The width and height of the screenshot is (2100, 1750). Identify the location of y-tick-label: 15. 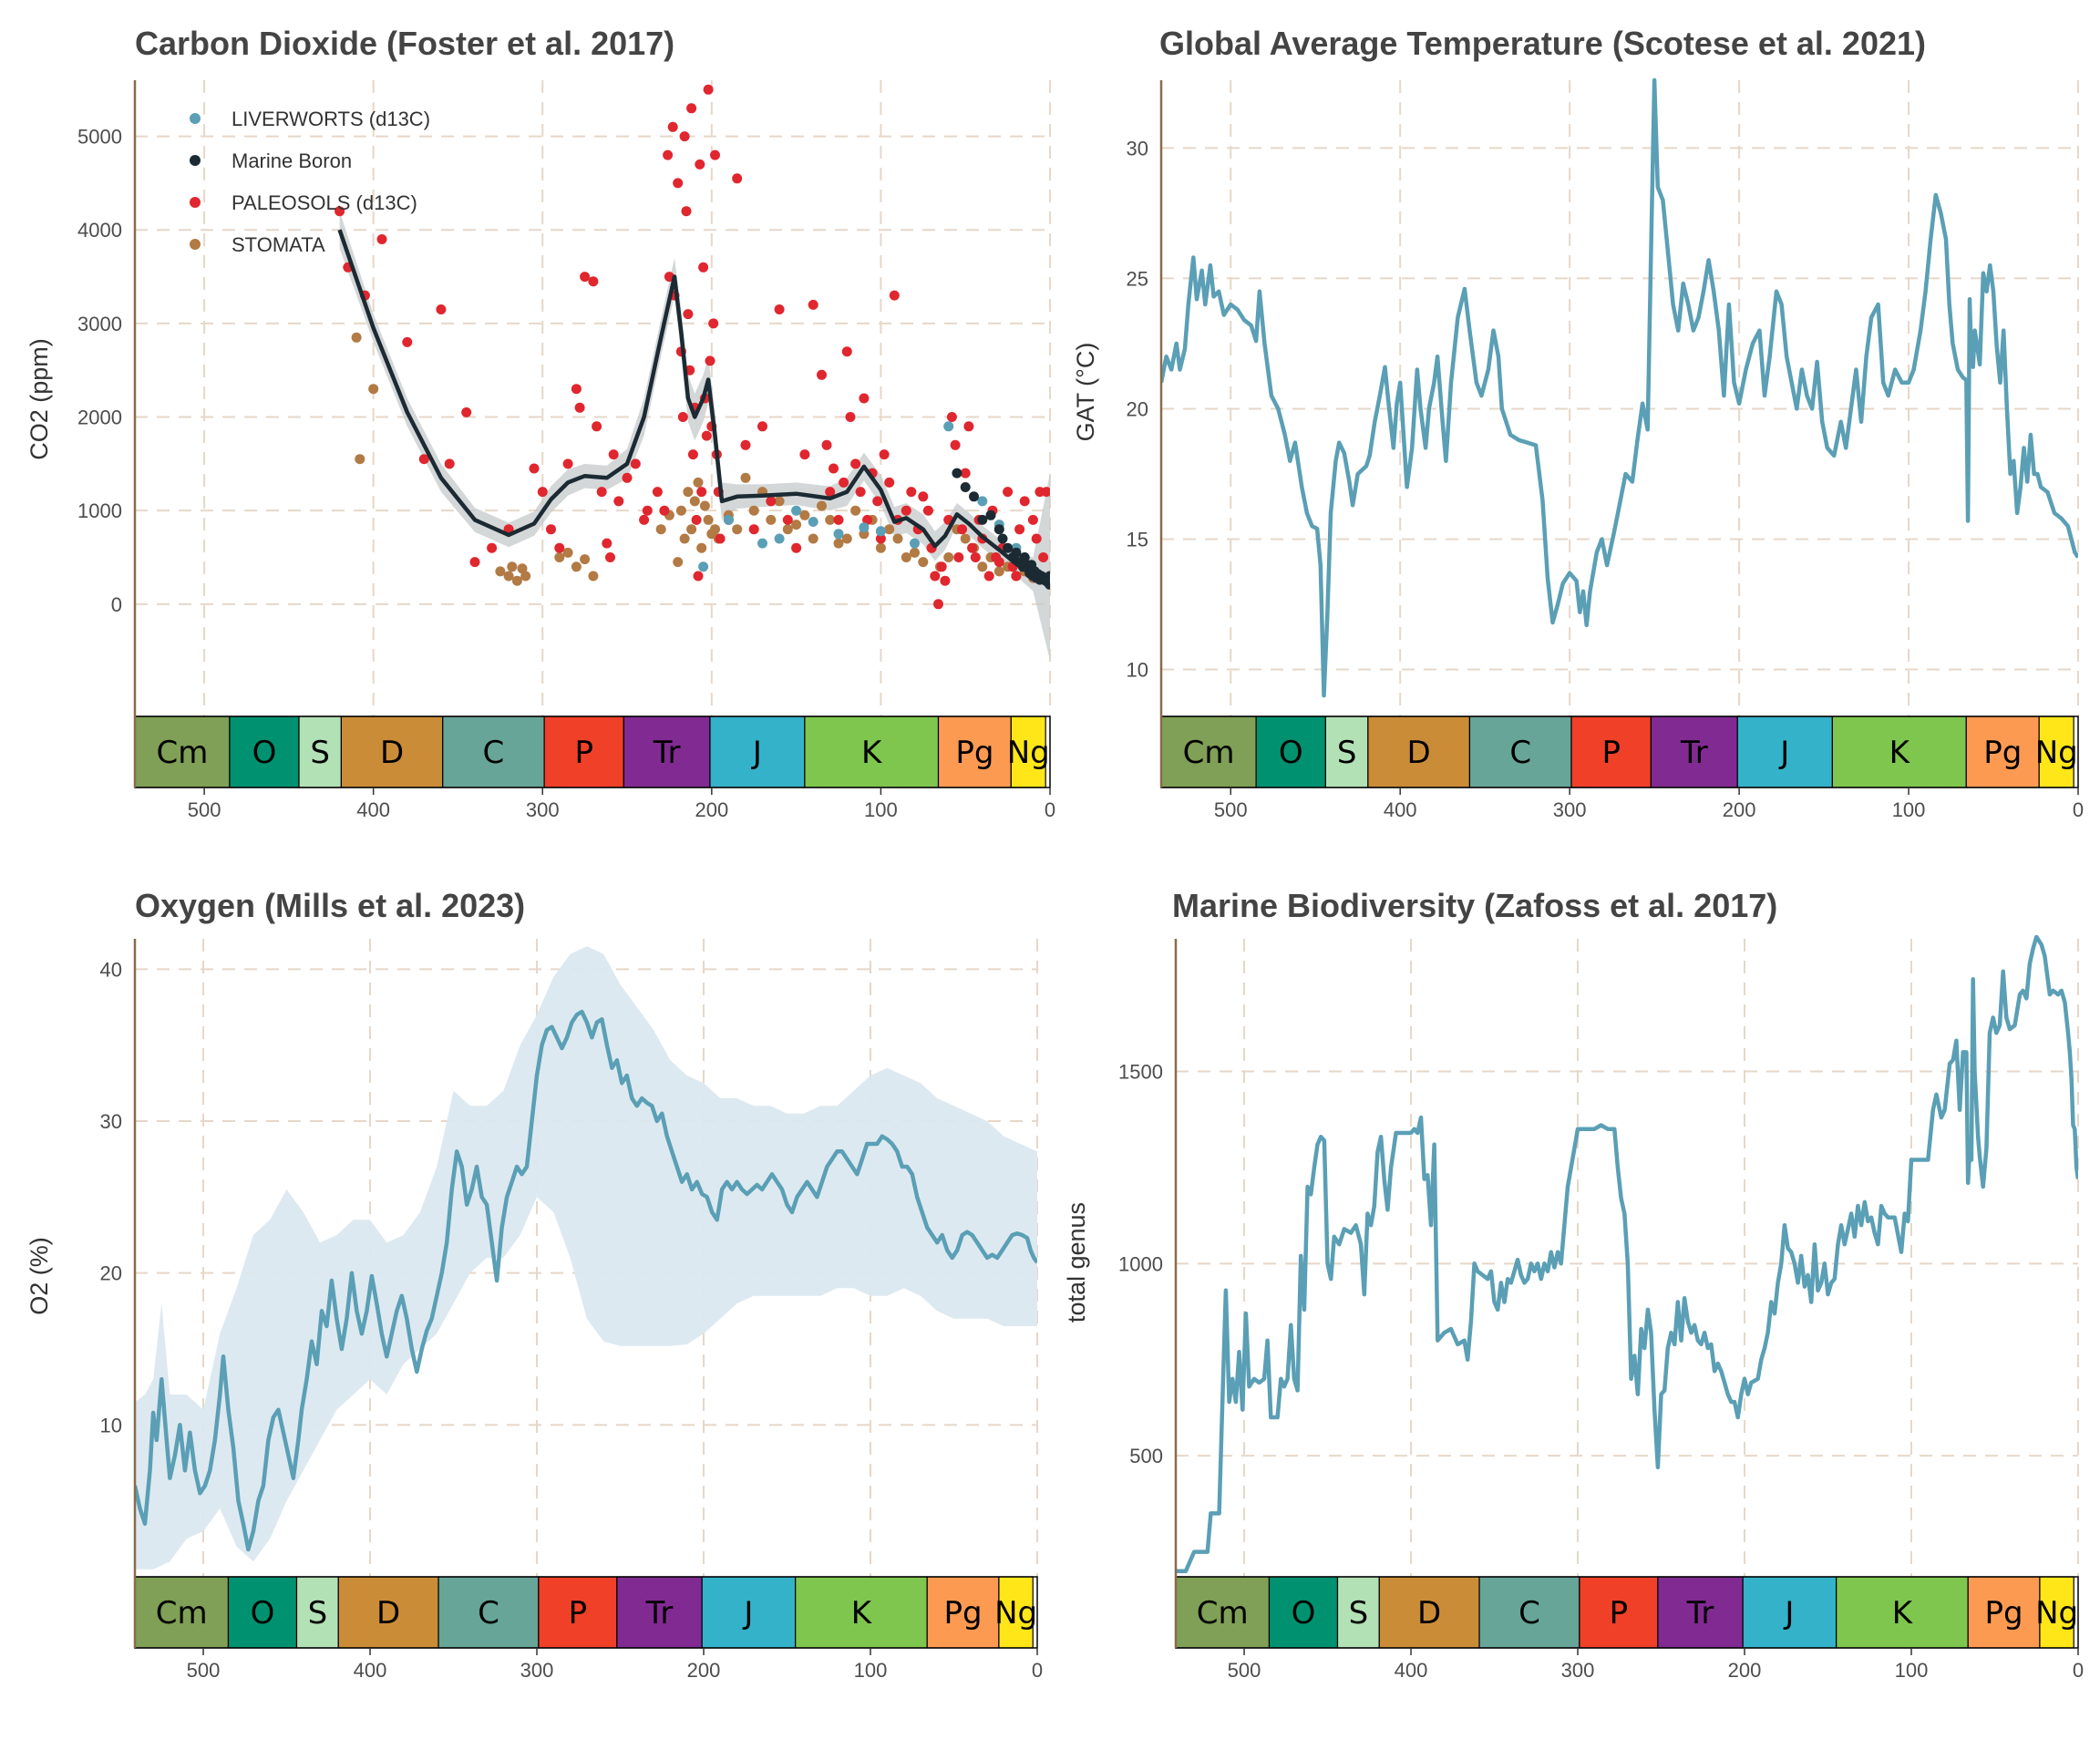
(1137, 539).